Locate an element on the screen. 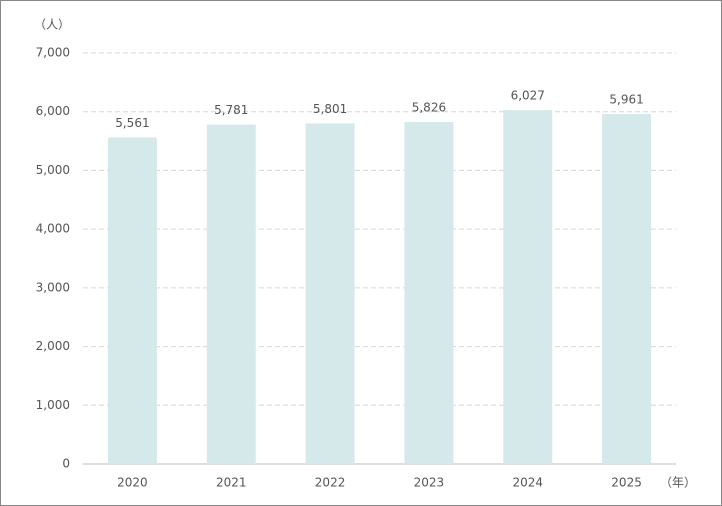  y-unit-label: （人） is located at coordinates (52, 25).